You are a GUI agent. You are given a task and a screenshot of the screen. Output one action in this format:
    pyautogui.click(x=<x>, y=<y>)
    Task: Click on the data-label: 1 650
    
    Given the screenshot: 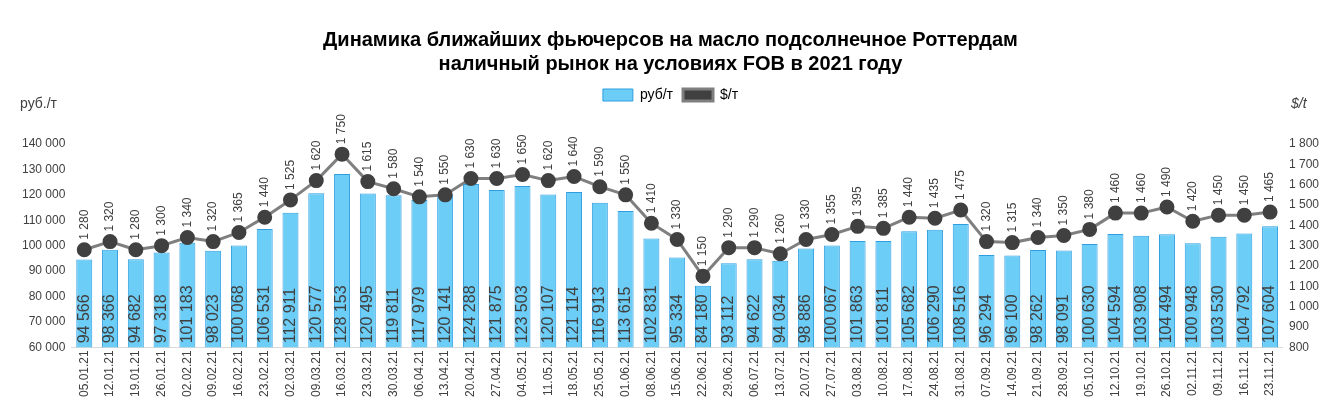 What is the action you would take?
    pyautogui.click(x=521, y=149)
    